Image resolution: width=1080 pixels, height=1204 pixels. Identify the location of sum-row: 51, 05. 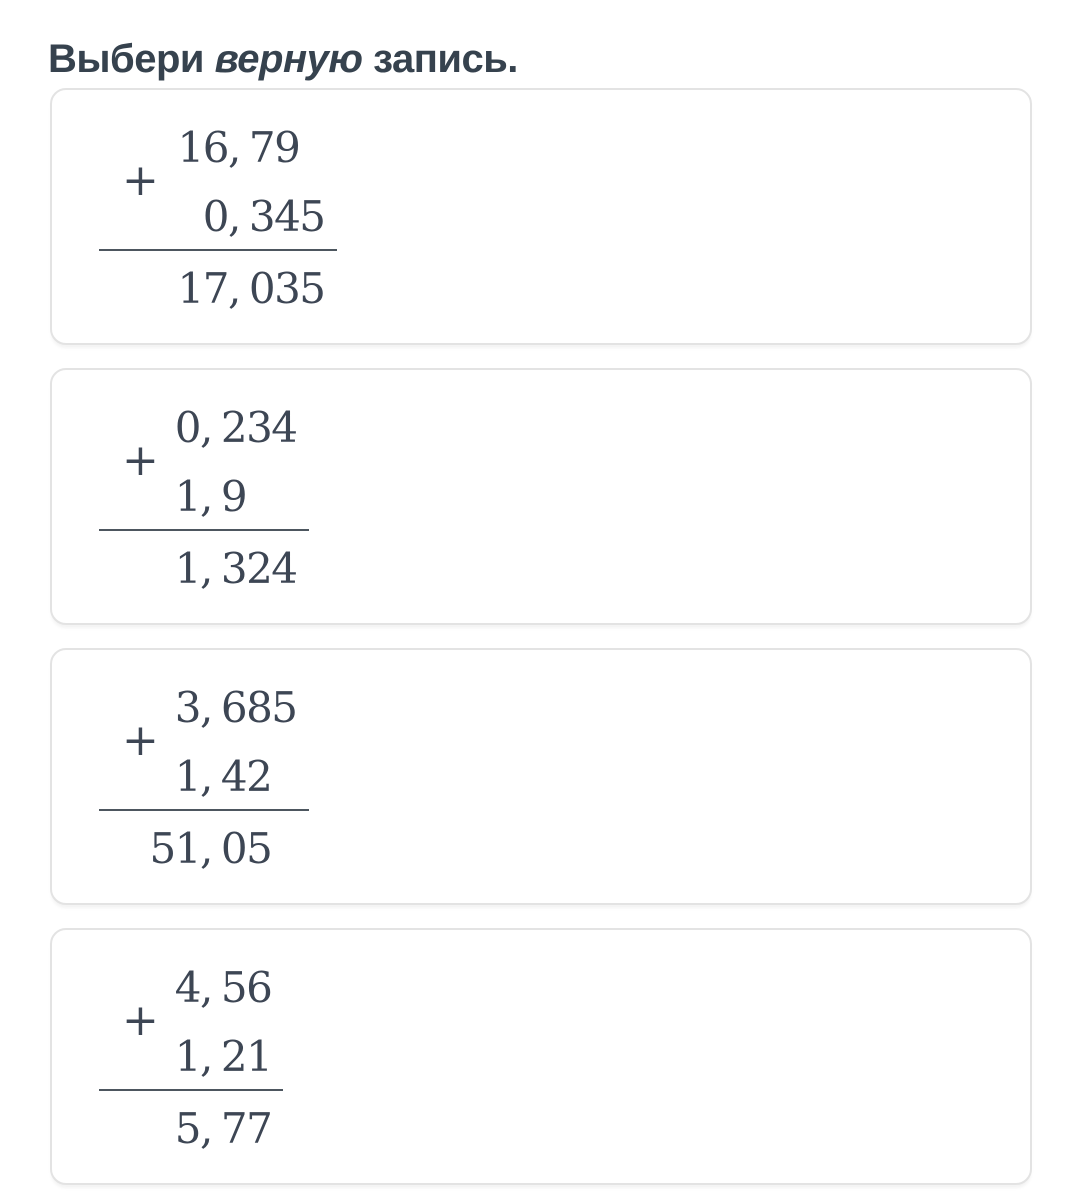
(229, 848).